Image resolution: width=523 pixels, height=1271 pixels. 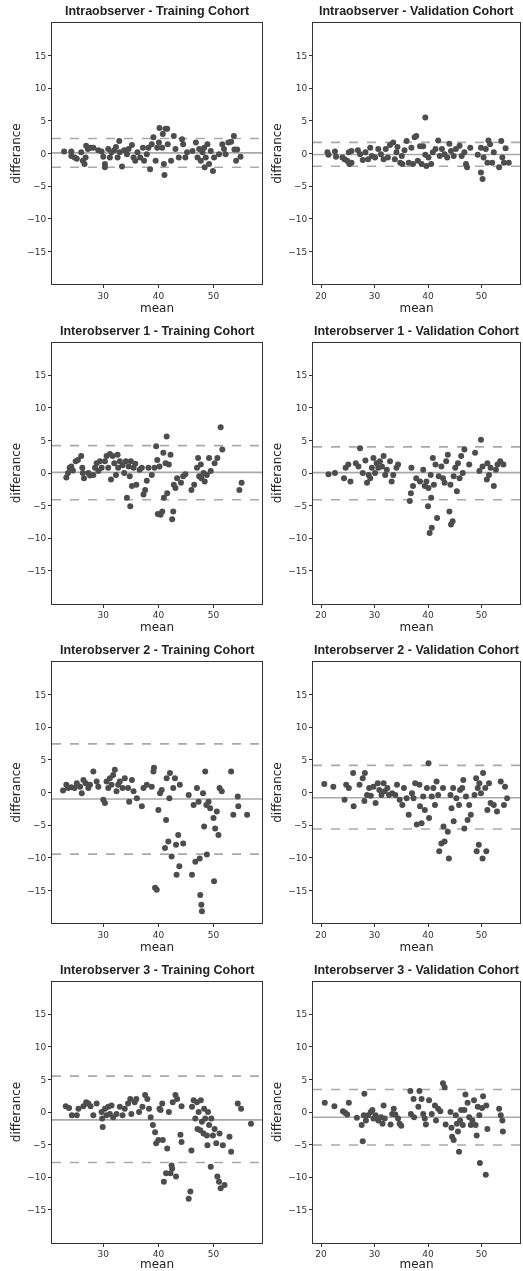 What do you see at coordinates (417, 650) in the screenshot?
I see `chart-title: Interobserver 2 - Validation Cohort` at bounding box center [417, 650].